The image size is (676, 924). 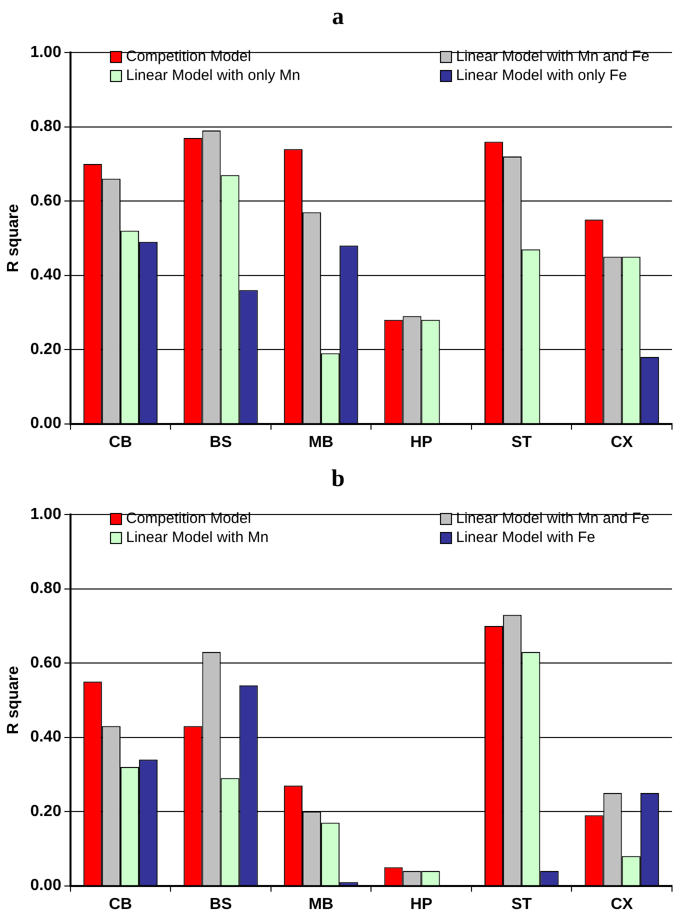 I want to click on legend-label: Linear Model with only Mn, so click(x=213, y=75).